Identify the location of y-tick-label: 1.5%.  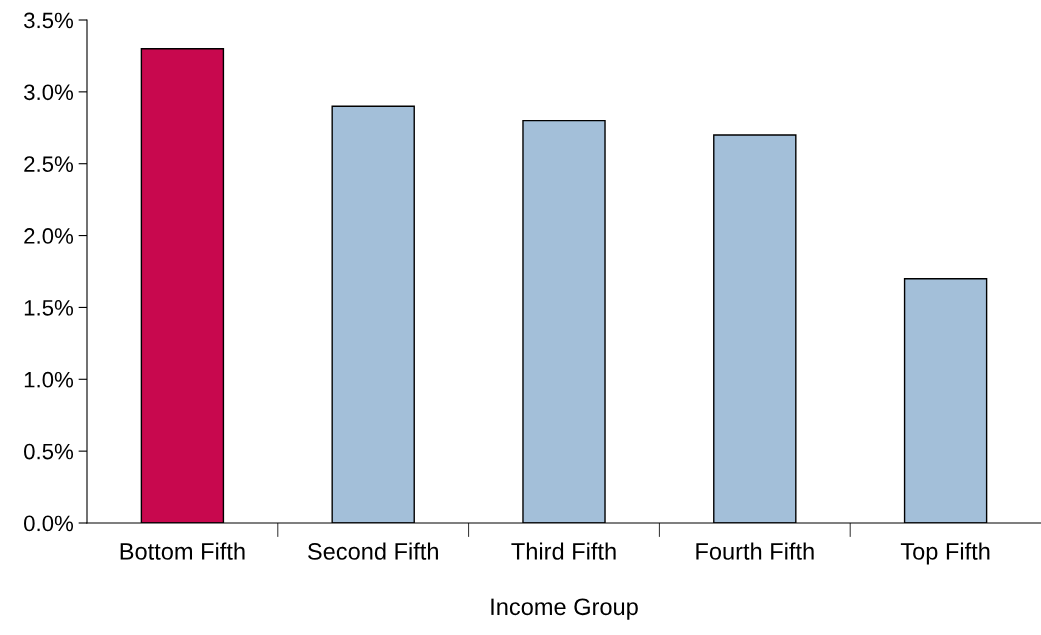
(49, 308).